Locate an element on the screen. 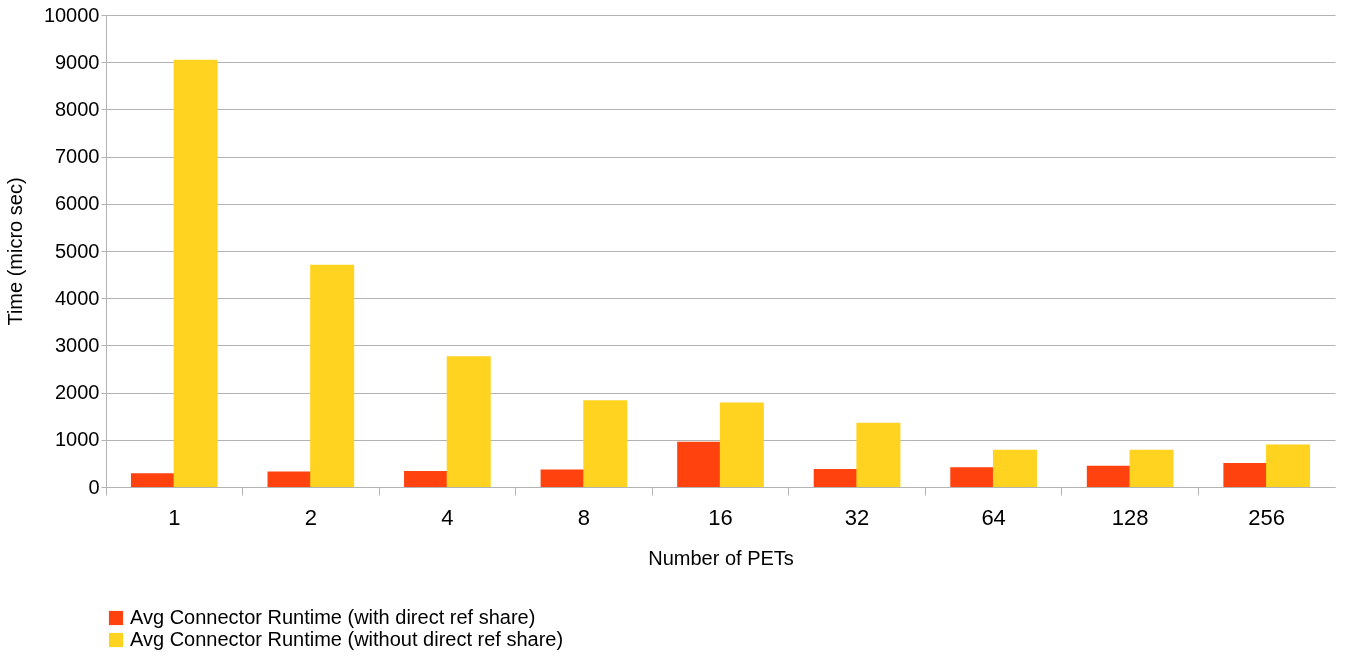 The image size is (1354, 665). y-tick-label: 5000 is located at coordinates (77, 250).